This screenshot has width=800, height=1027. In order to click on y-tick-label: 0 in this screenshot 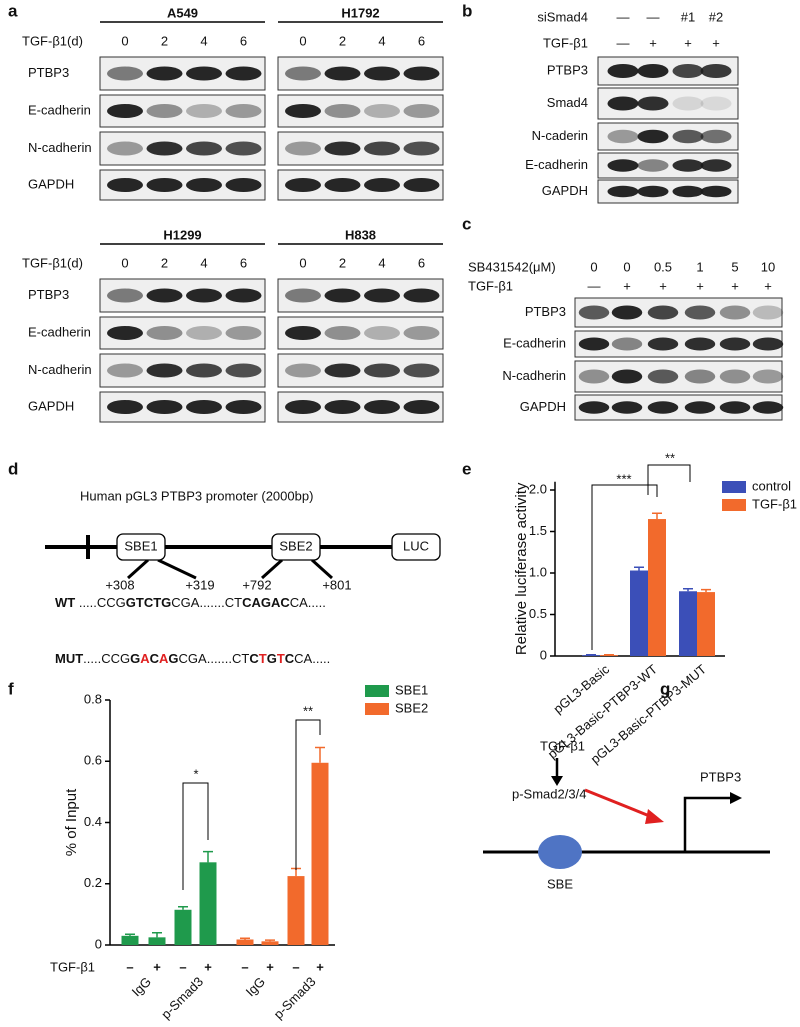, I will do `click(543, 654)`.